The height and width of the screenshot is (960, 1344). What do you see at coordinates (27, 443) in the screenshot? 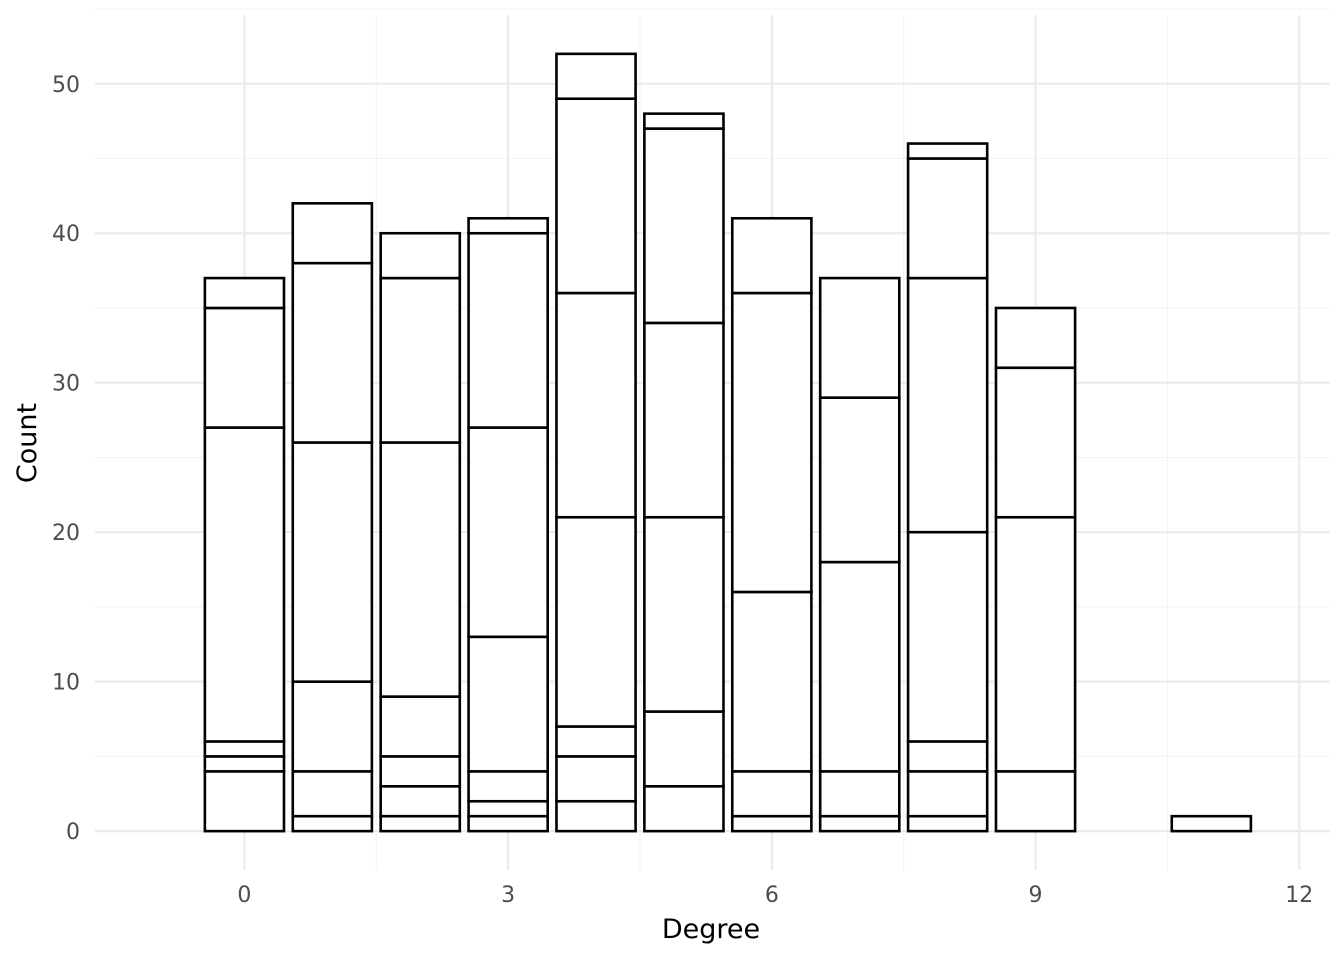
I see `y-axis-title: Count` at bounding box center [27, 443].